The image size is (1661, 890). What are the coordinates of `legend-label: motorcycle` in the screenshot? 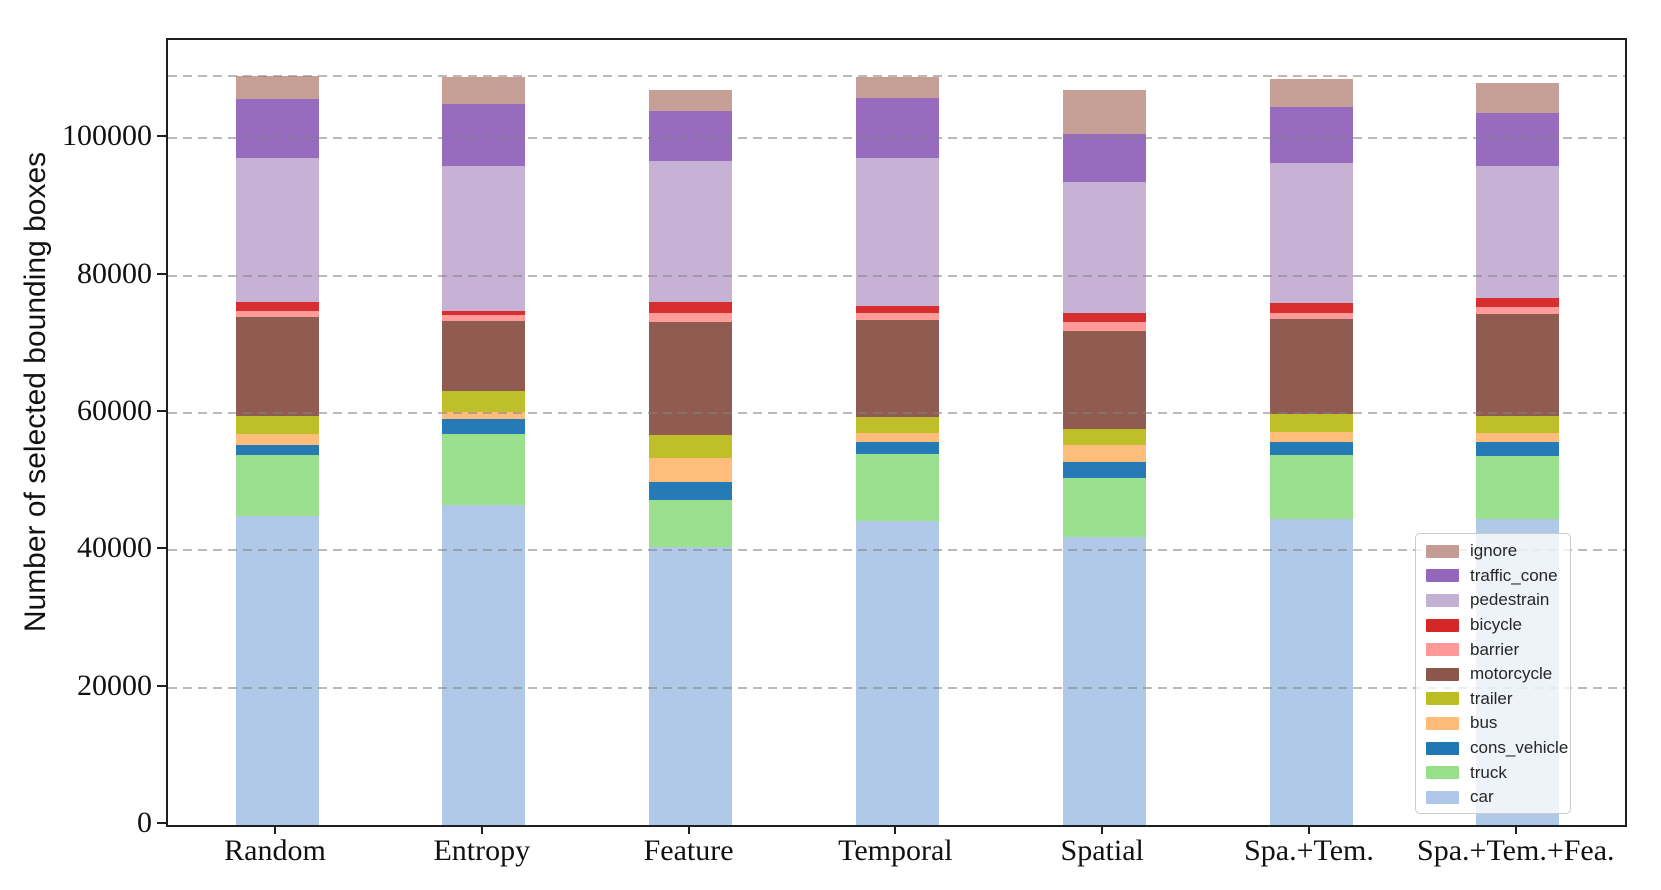 It's located at (1511, 674).